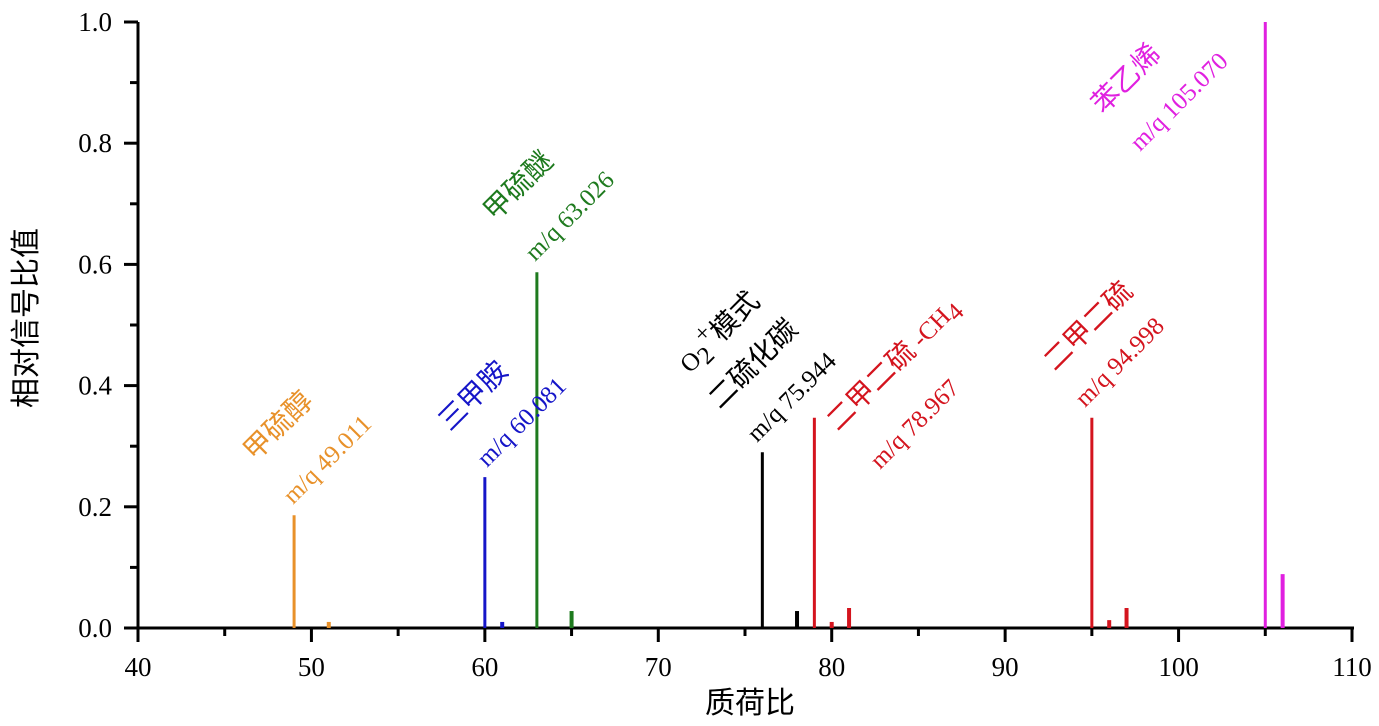 This screenshot has height=726, width=1379. What do you see at coordinates (1005, 667) in the screenshot?
I see `x-tick-label: 90` at bounding box center [1005, 667].